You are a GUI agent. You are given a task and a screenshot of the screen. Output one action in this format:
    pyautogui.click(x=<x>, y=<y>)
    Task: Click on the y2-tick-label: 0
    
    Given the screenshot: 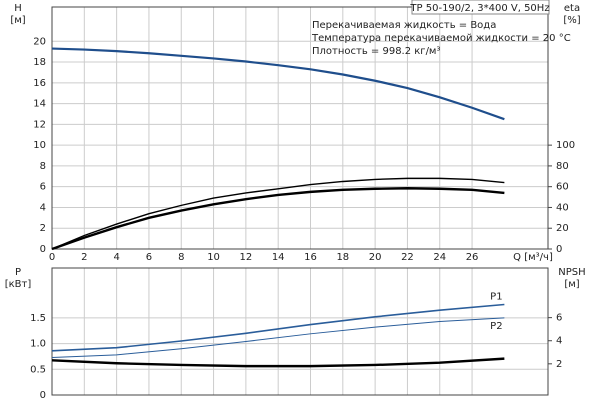 What is the action you would take?
    pyautogui.click(x=559, y=249)
    